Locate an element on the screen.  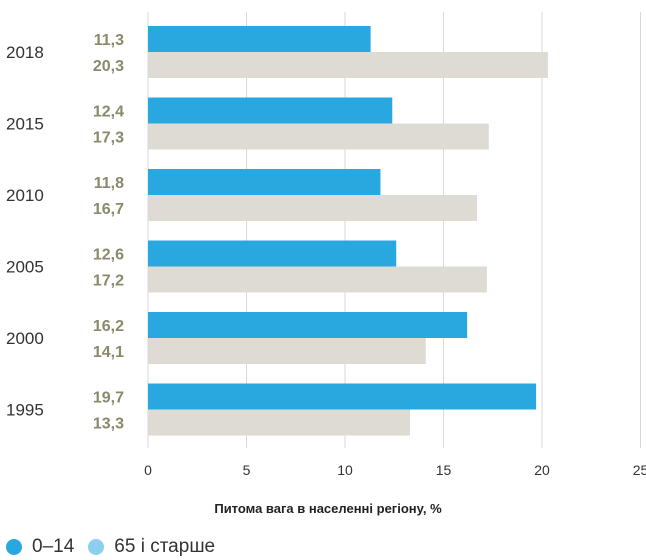
data-label: 14,1 is located at coordinates (108, 352).